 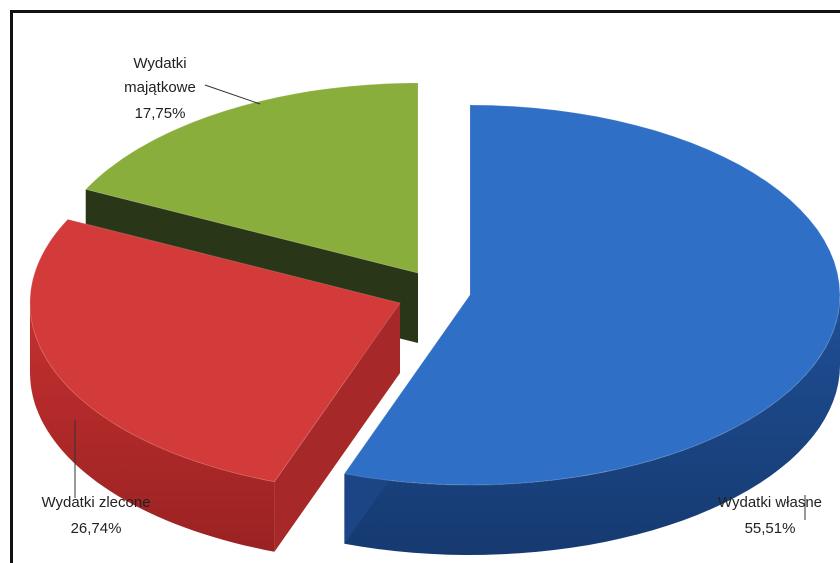 What do you see at coordinates (152, 427) in the screenshot?
I see `slice-wydatki-zlecone-side` at bounding box center [152, 427].